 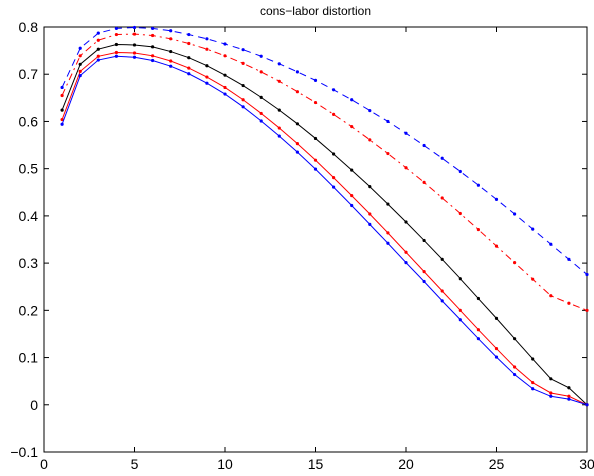 What do you see at coordinates (497, 464) in the screenshot?
I see `x-tick-label: 25` at bounding box center [497, 464].